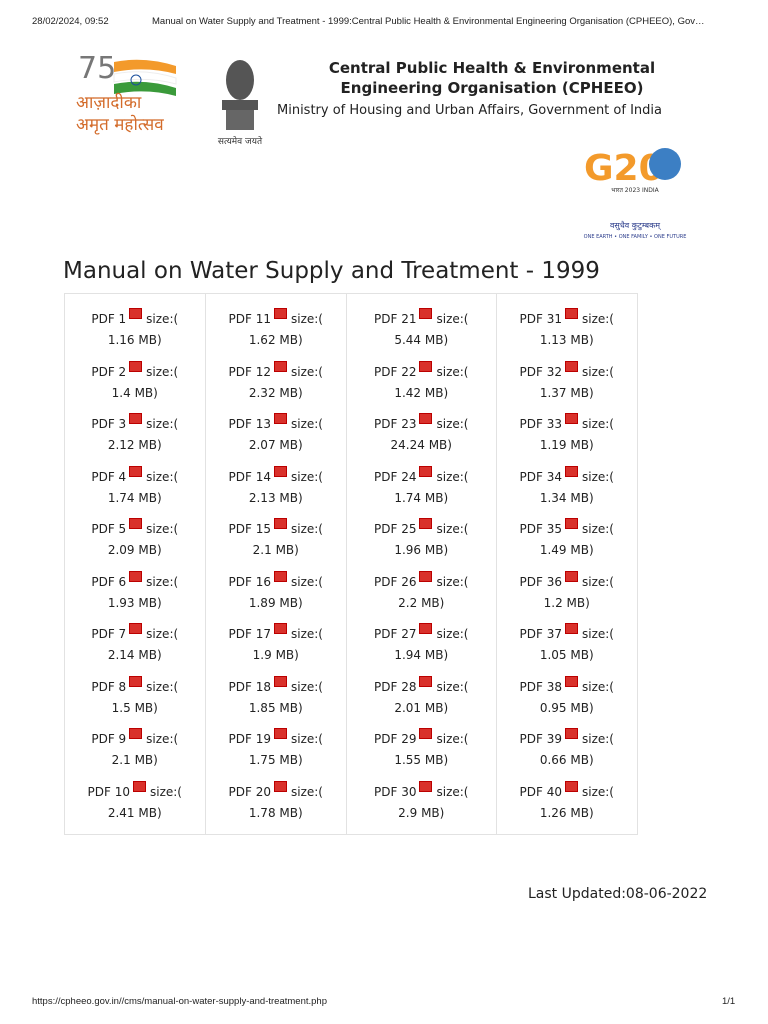  Describe the element at coordinates (249, 634) in the screenshot. I see `pdf-link: PDF 17` at that location.